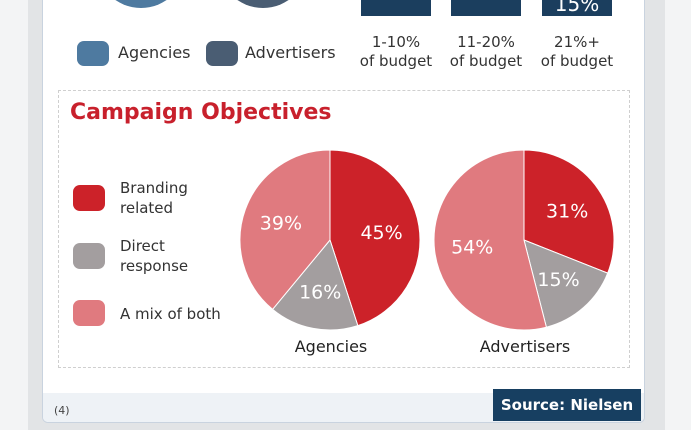 This screenshot has width=691, height=430. What do you see at coordinates (320, 292) in the screenshot?
I see `pie-slice-label: 16%` at bounding box center [320, 292].